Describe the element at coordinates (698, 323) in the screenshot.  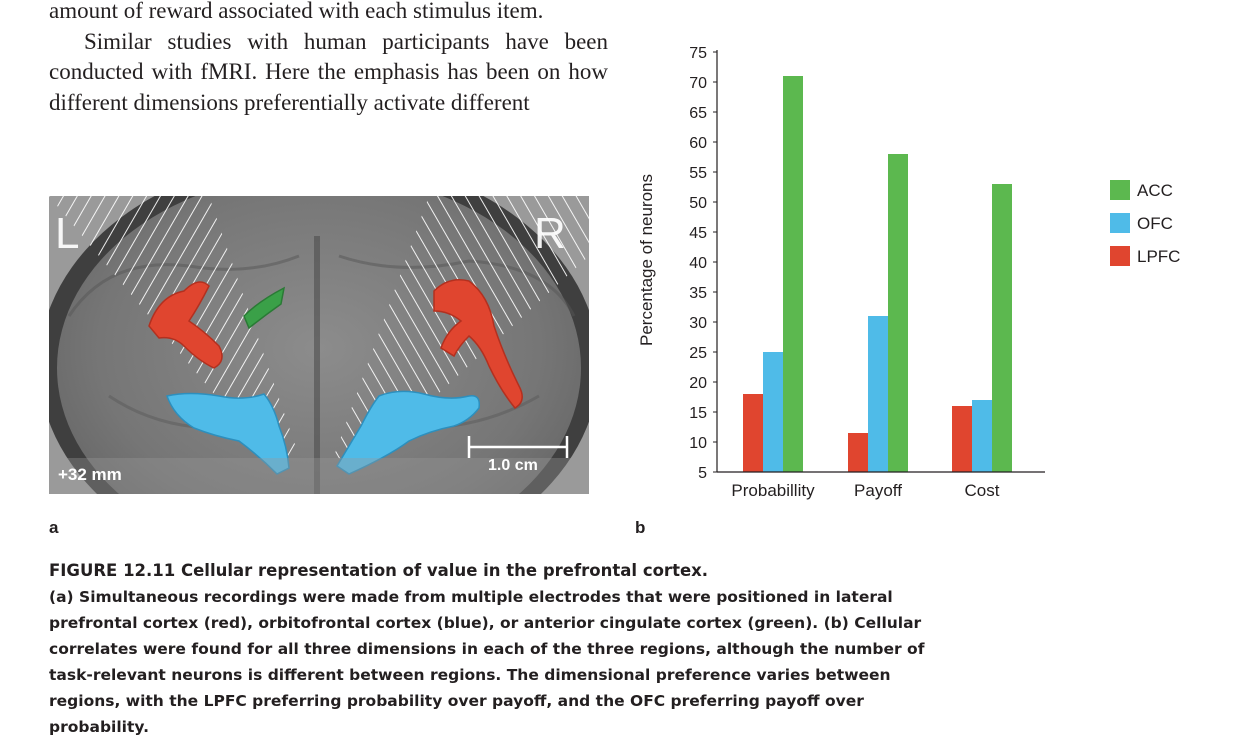
I see `y-tick-label: 30` at that location.